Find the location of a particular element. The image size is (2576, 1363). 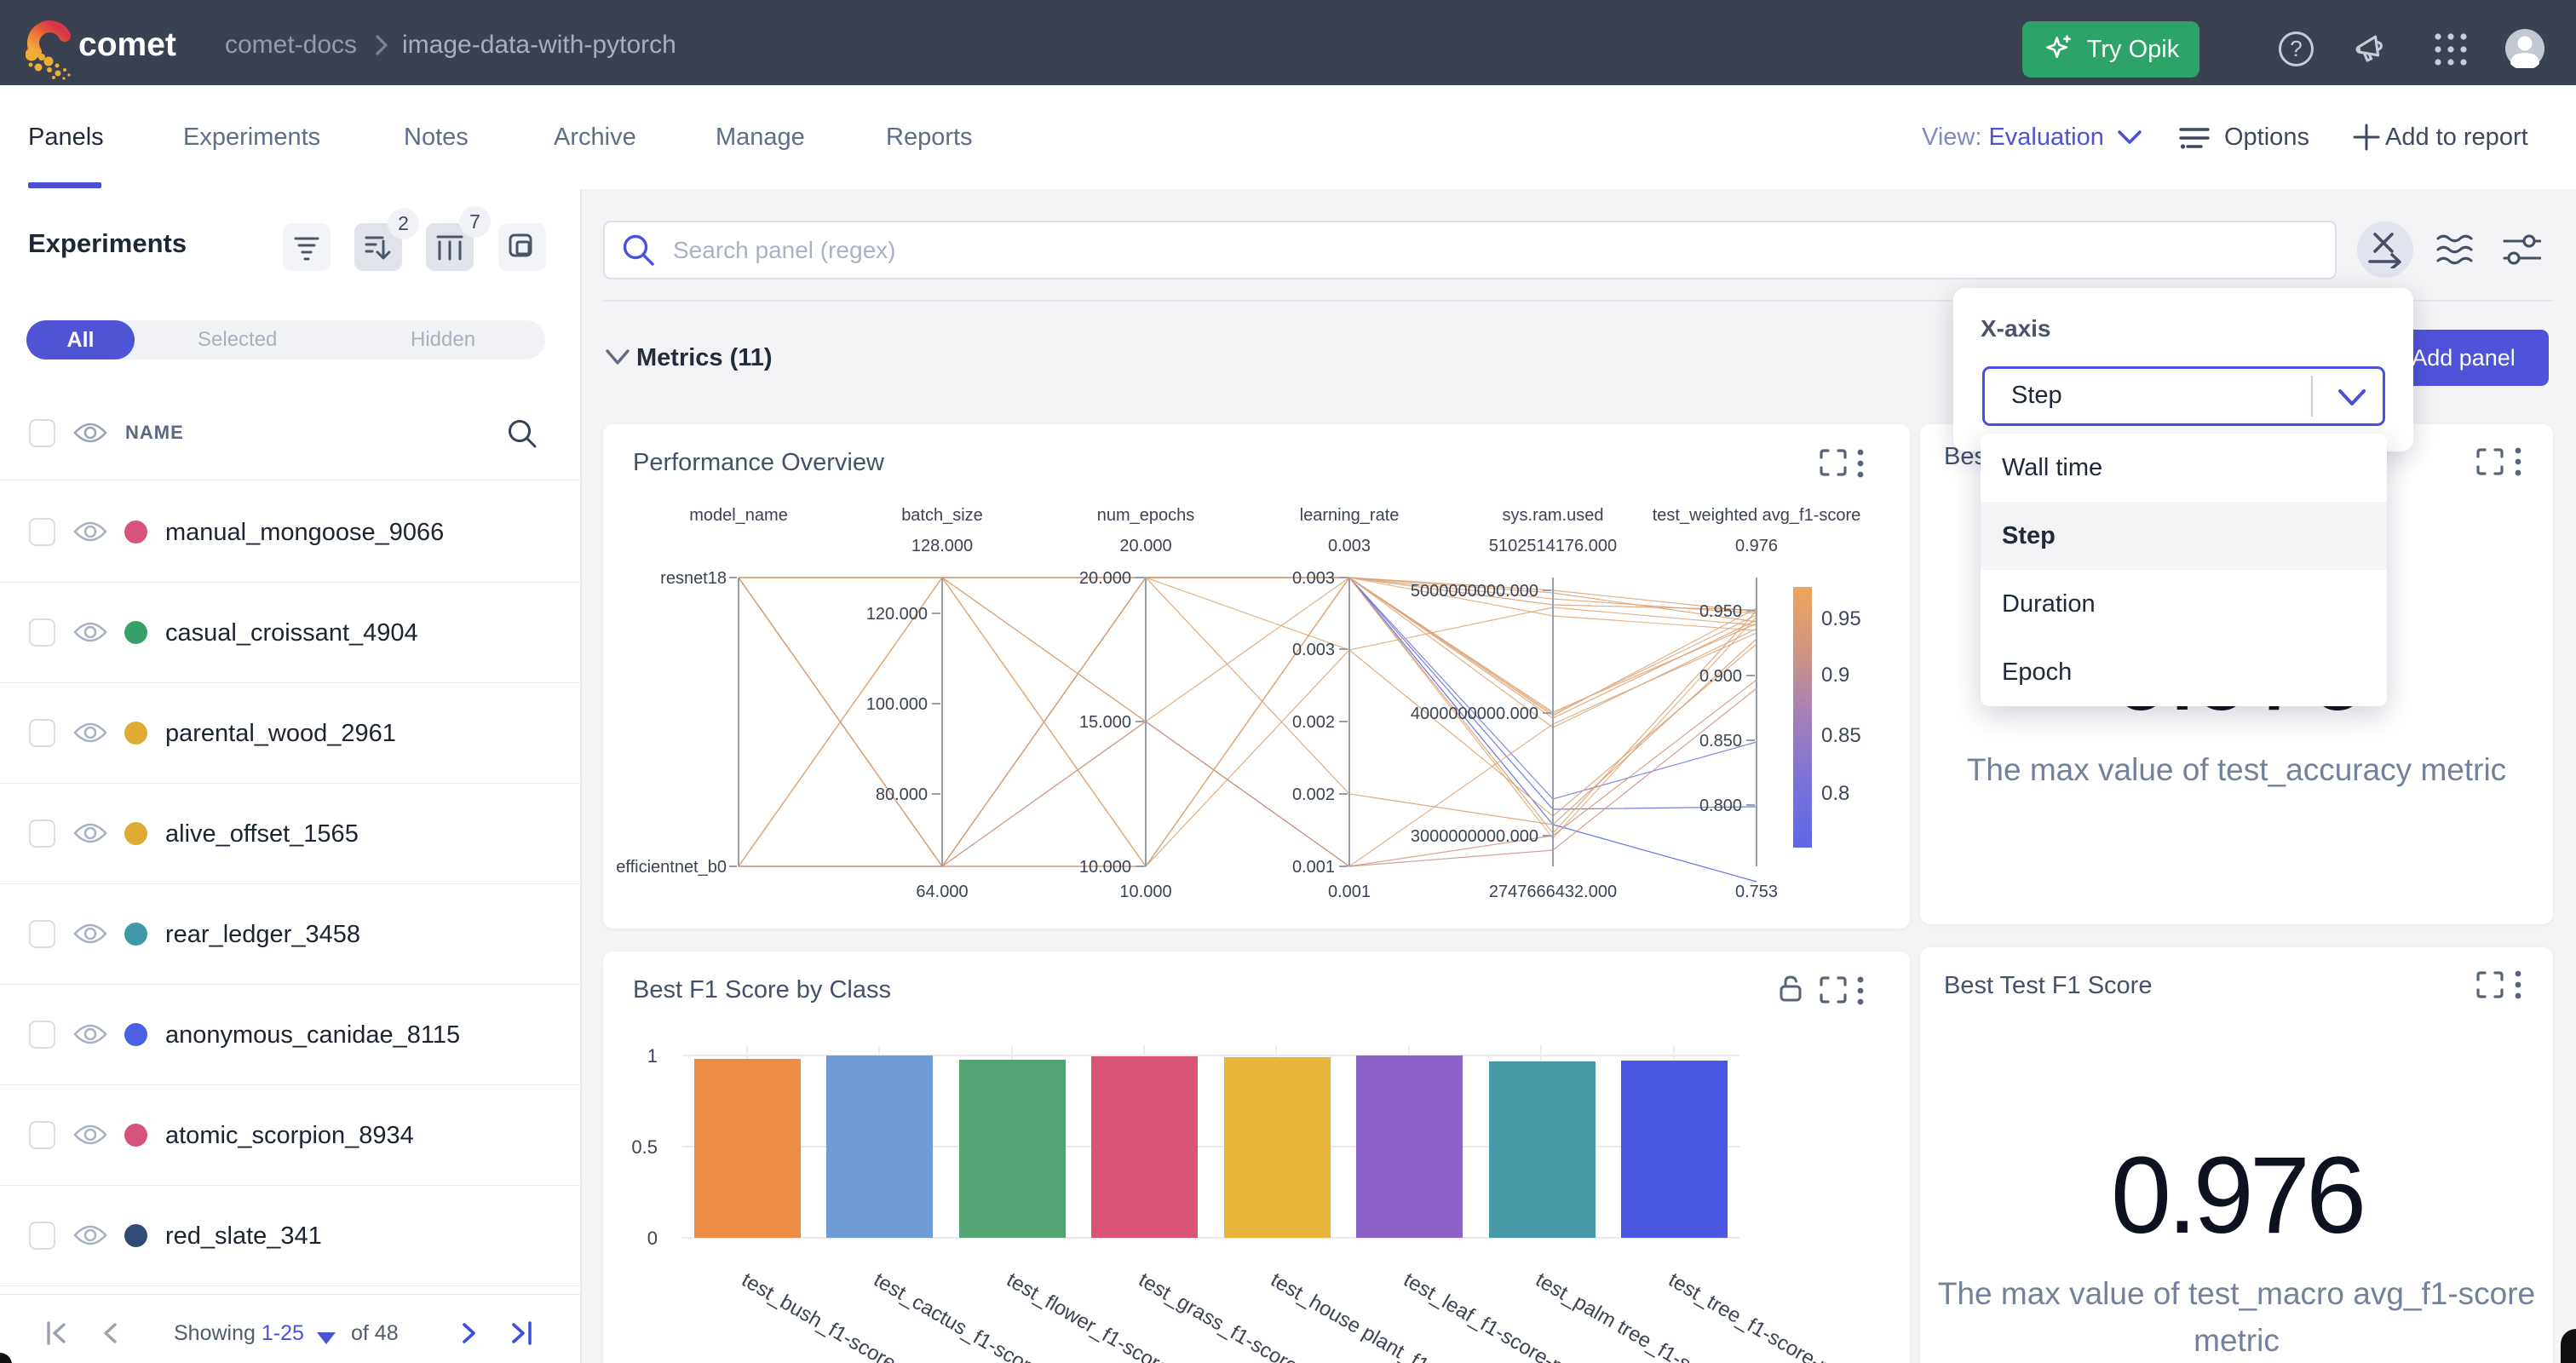

svg-text: batch_size is located at coordinates (942, 515).